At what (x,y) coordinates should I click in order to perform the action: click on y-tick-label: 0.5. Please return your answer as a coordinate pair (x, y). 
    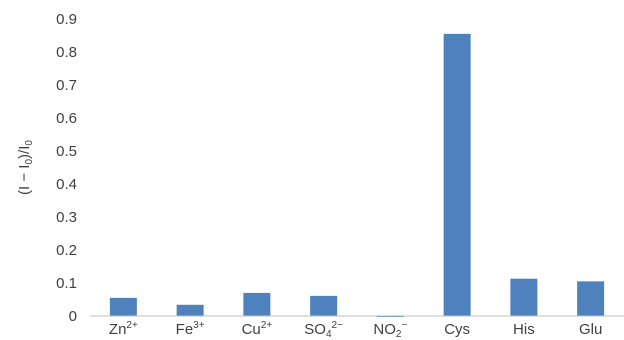
    Looking at the image, I should click on (66, 151).